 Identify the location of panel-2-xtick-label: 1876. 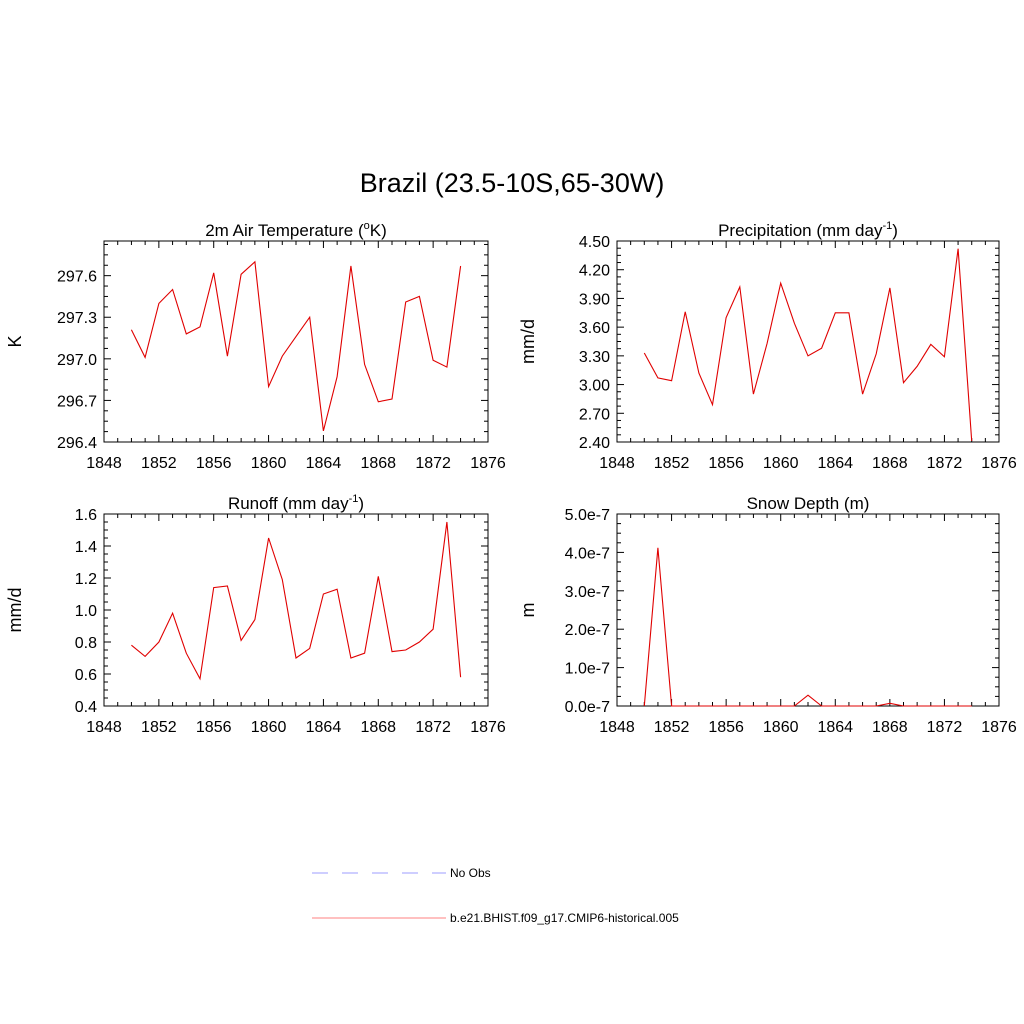
(999, 463).